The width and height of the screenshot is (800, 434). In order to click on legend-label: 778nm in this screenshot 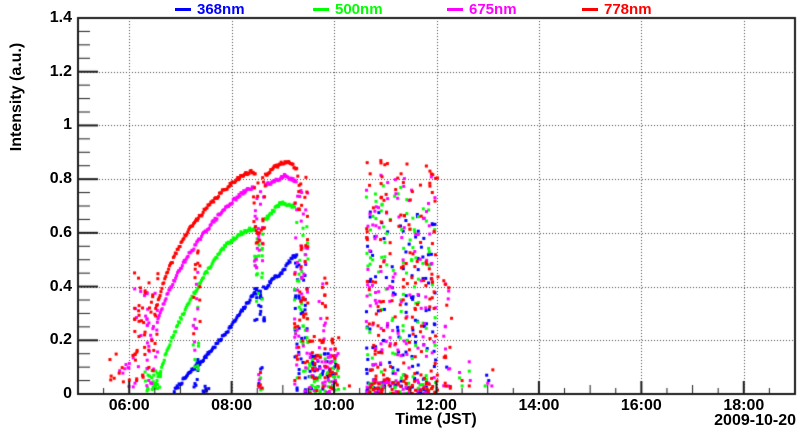, I will do `click(628, 9)`.